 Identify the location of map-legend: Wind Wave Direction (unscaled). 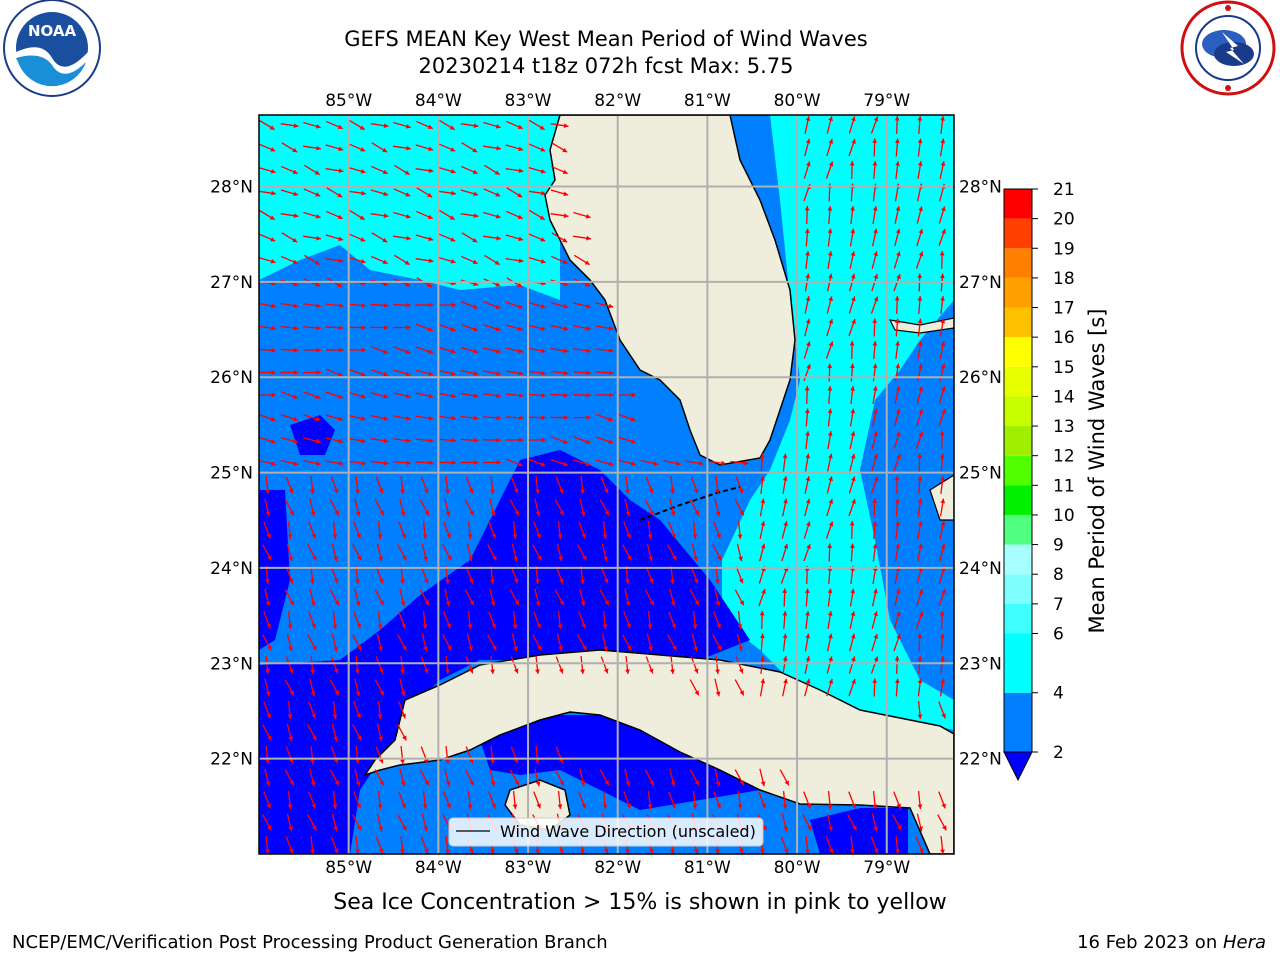
(606, 832).